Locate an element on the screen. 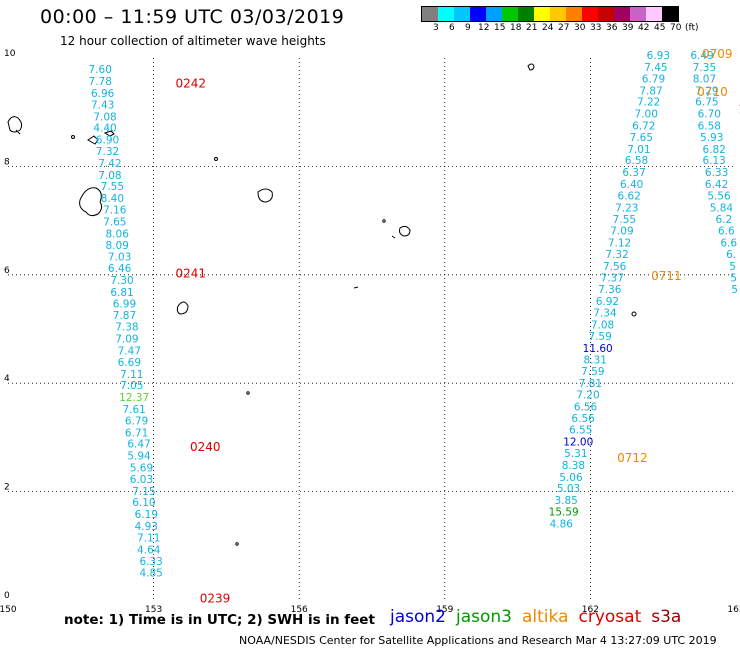 Image resolution: width=740 pixels, height=650 pixels. wave-height-value: 6.40 is located at coordinates (631, 185).